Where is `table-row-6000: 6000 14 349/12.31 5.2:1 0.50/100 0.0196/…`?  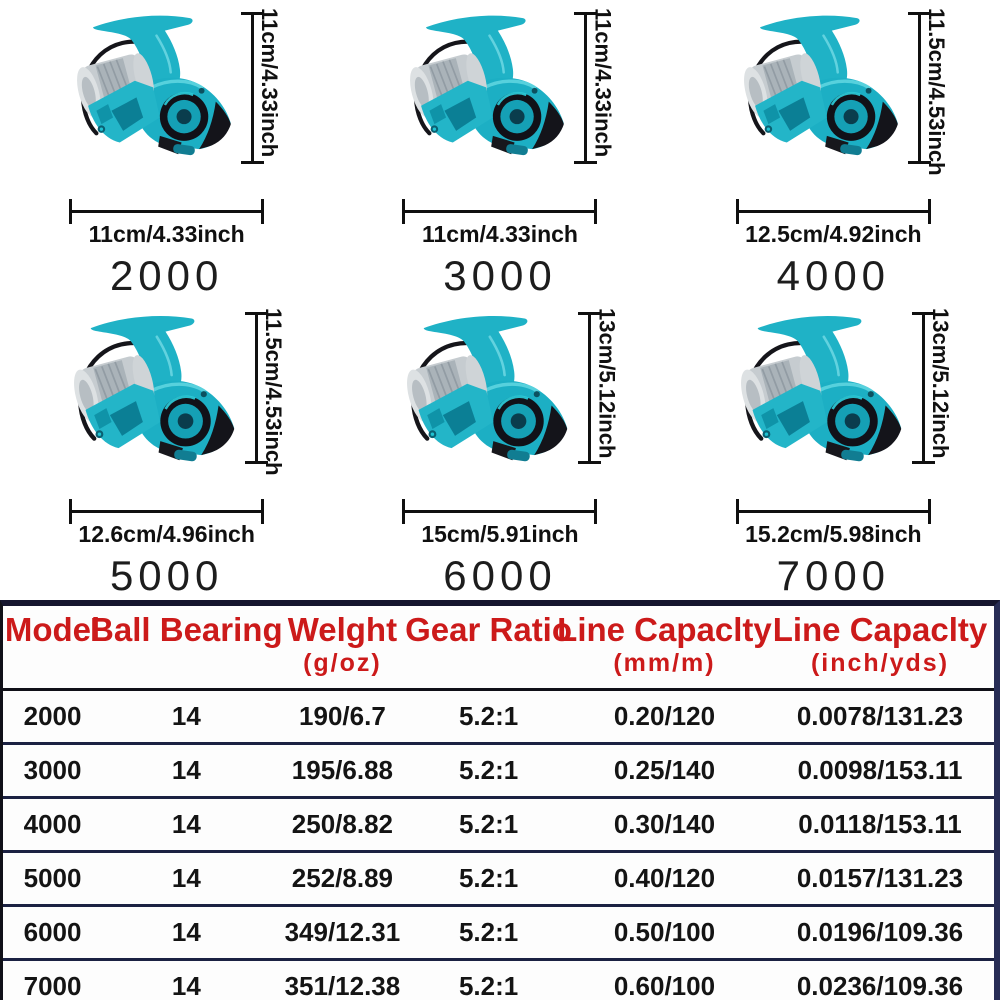 table-row-6000: 6000 14 349/12.31 5.2:1 0.50/100 0.0196/… is located at coordinates (498, 934).